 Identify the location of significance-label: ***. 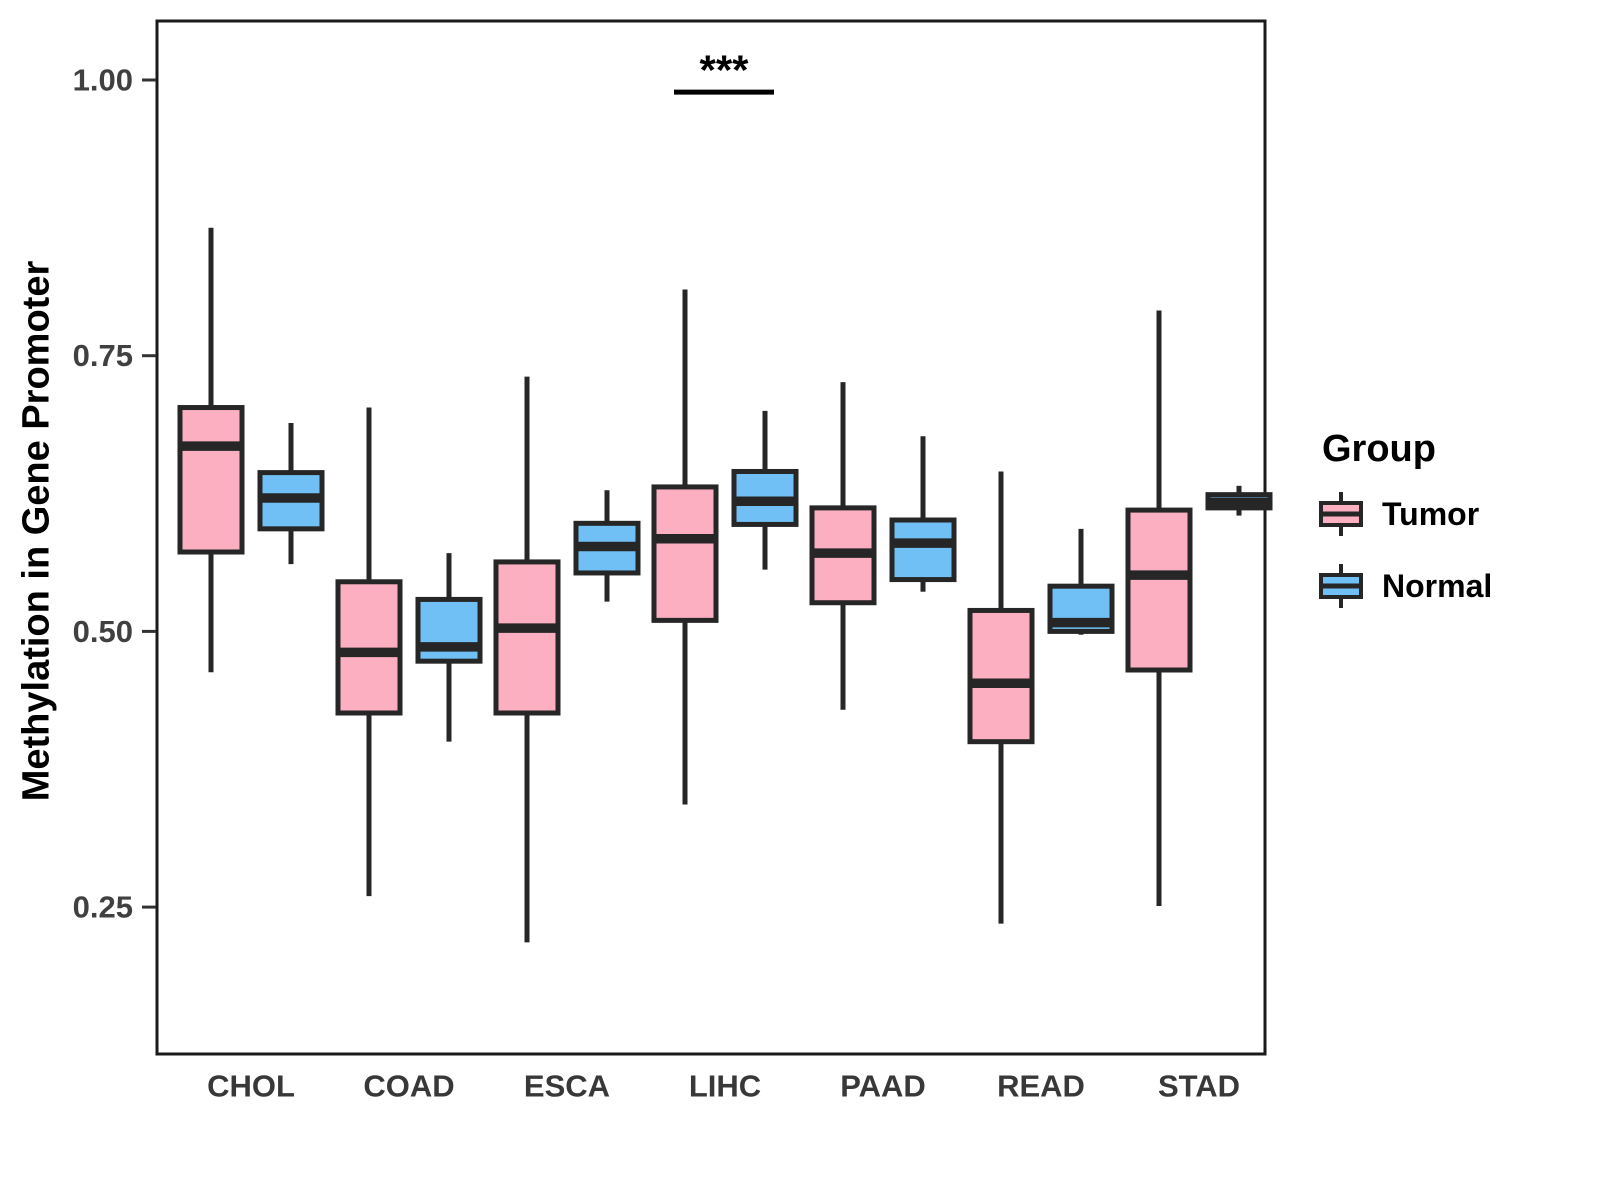
(724, 69).